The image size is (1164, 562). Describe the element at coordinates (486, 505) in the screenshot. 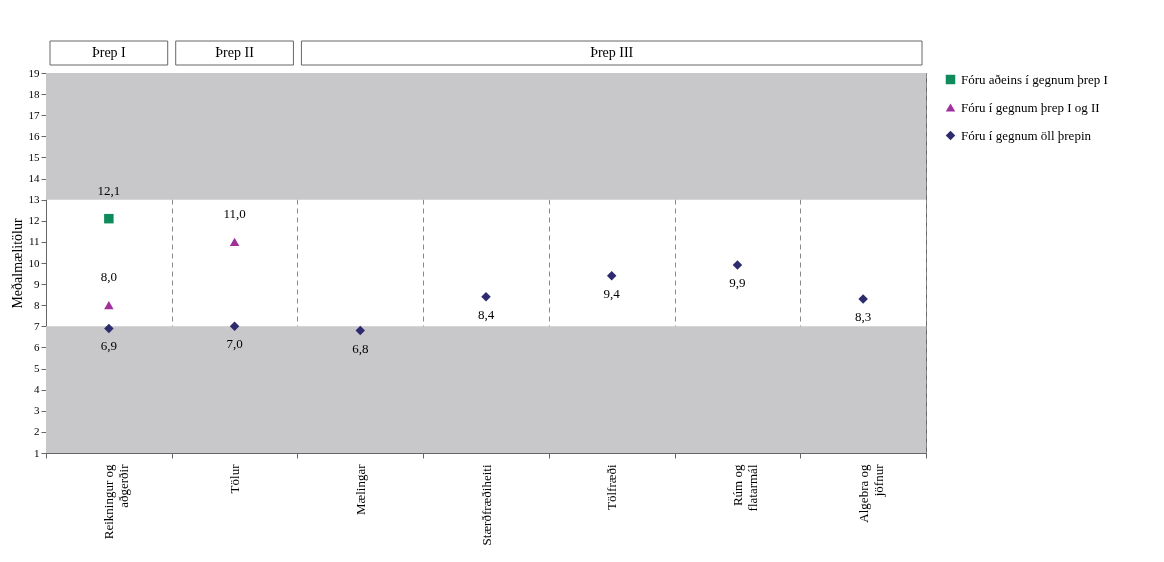

I see `x-tick-label: Stærðfræðiheiti` at that location.